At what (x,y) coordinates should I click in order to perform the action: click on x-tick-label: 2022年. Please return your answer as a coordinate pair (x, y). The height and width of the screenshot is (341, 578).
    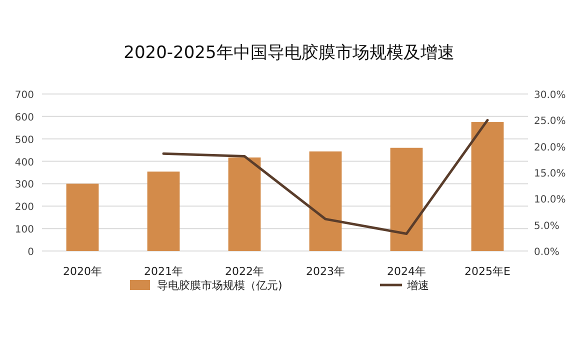
    Looking at the image, I should click on (244, 271).